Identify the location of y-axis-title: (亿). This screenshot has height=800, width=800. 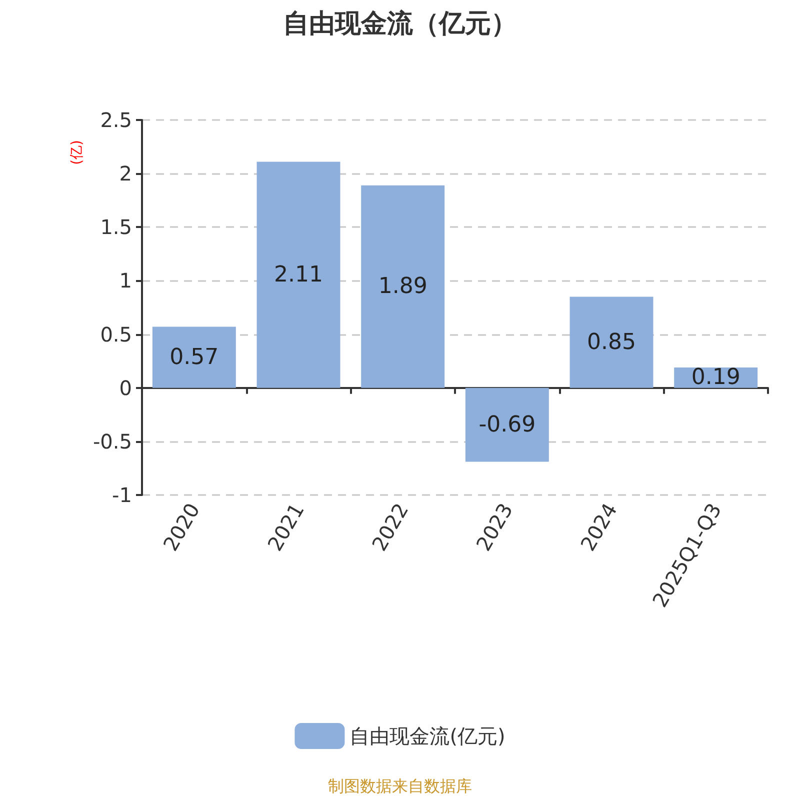
(77, 152).